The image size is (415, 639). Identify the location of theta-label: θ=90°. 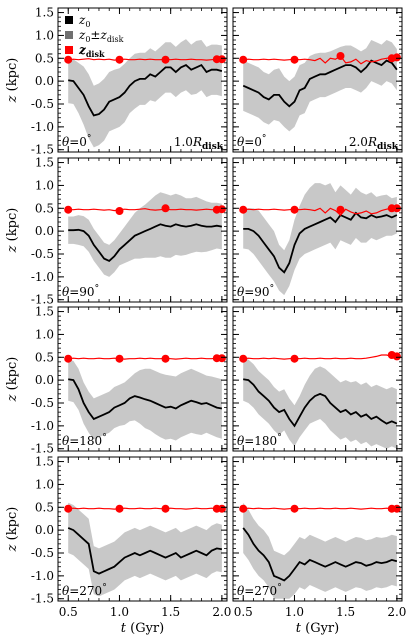
(255, 291).